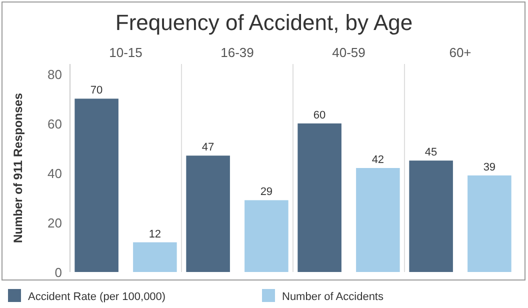  I want to click on x-tick-label: 16-39, so click(237, 52).